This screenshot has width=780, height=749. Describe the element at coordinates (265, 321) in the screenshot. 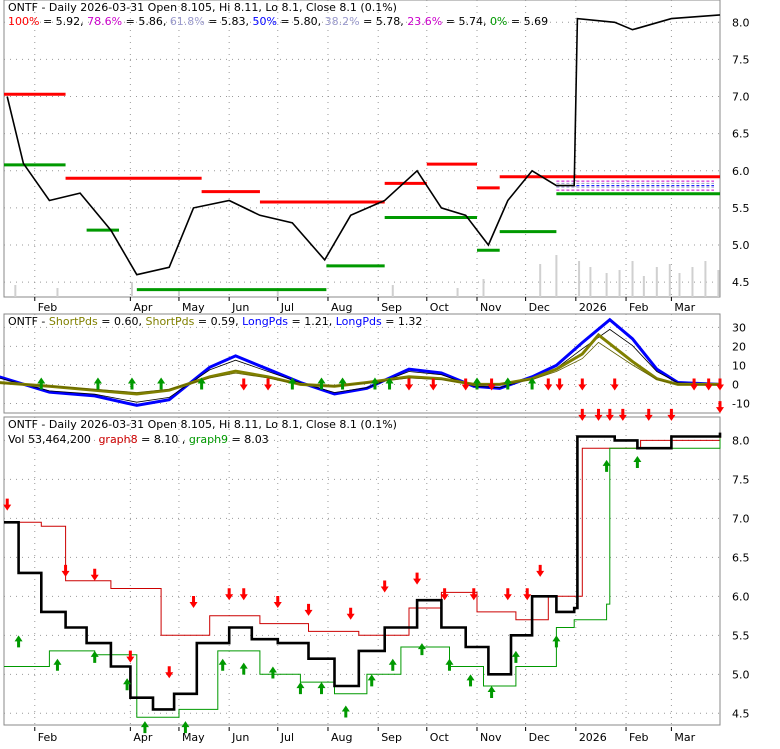

I see `momentum-legend-label: LongPds` at that location.